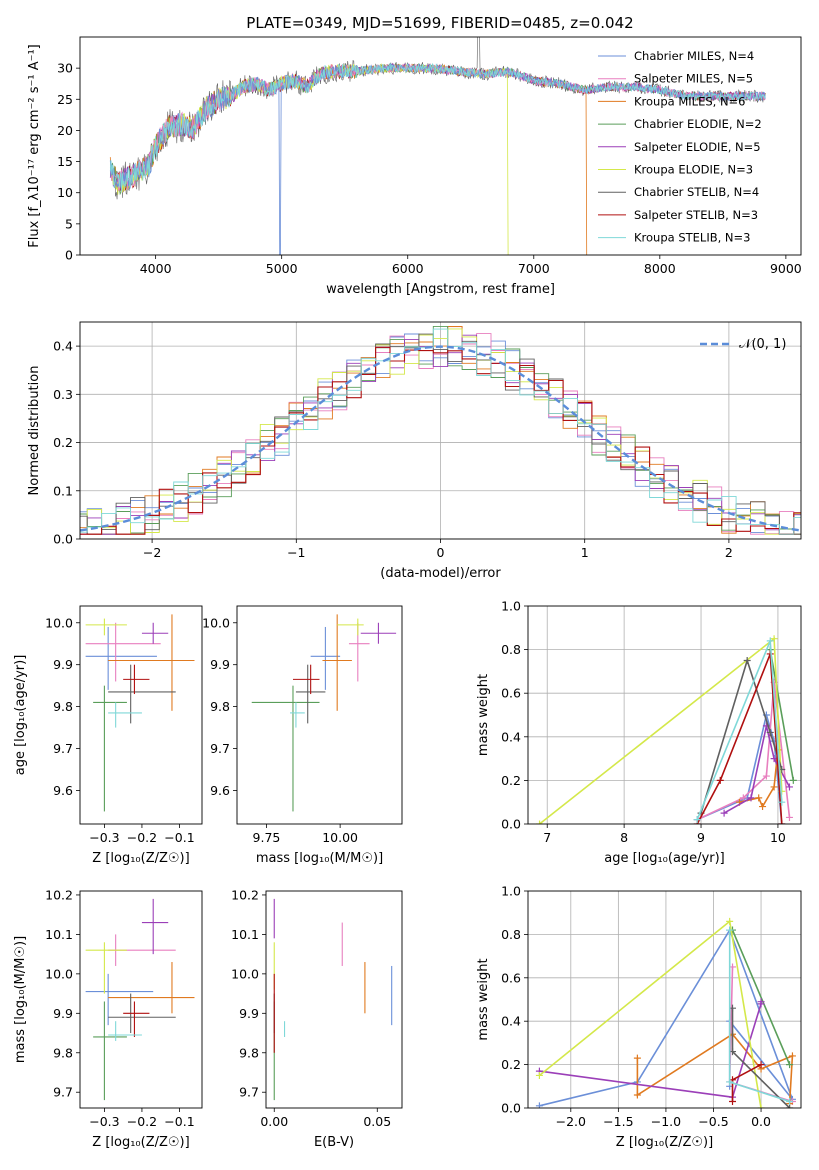 The height and width of the screenshot is (1170, 819). Describe the element at coordinates (571, 1121) in the screenshot. I see `weights_vs_Z-x-tick-label: −2.0` at that location.